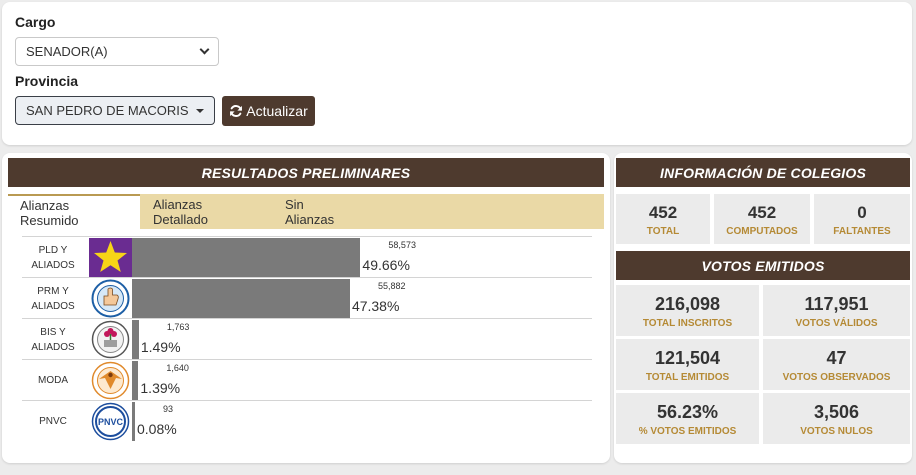  I want to click on stat-label: TOTAL, so click(663, 231).